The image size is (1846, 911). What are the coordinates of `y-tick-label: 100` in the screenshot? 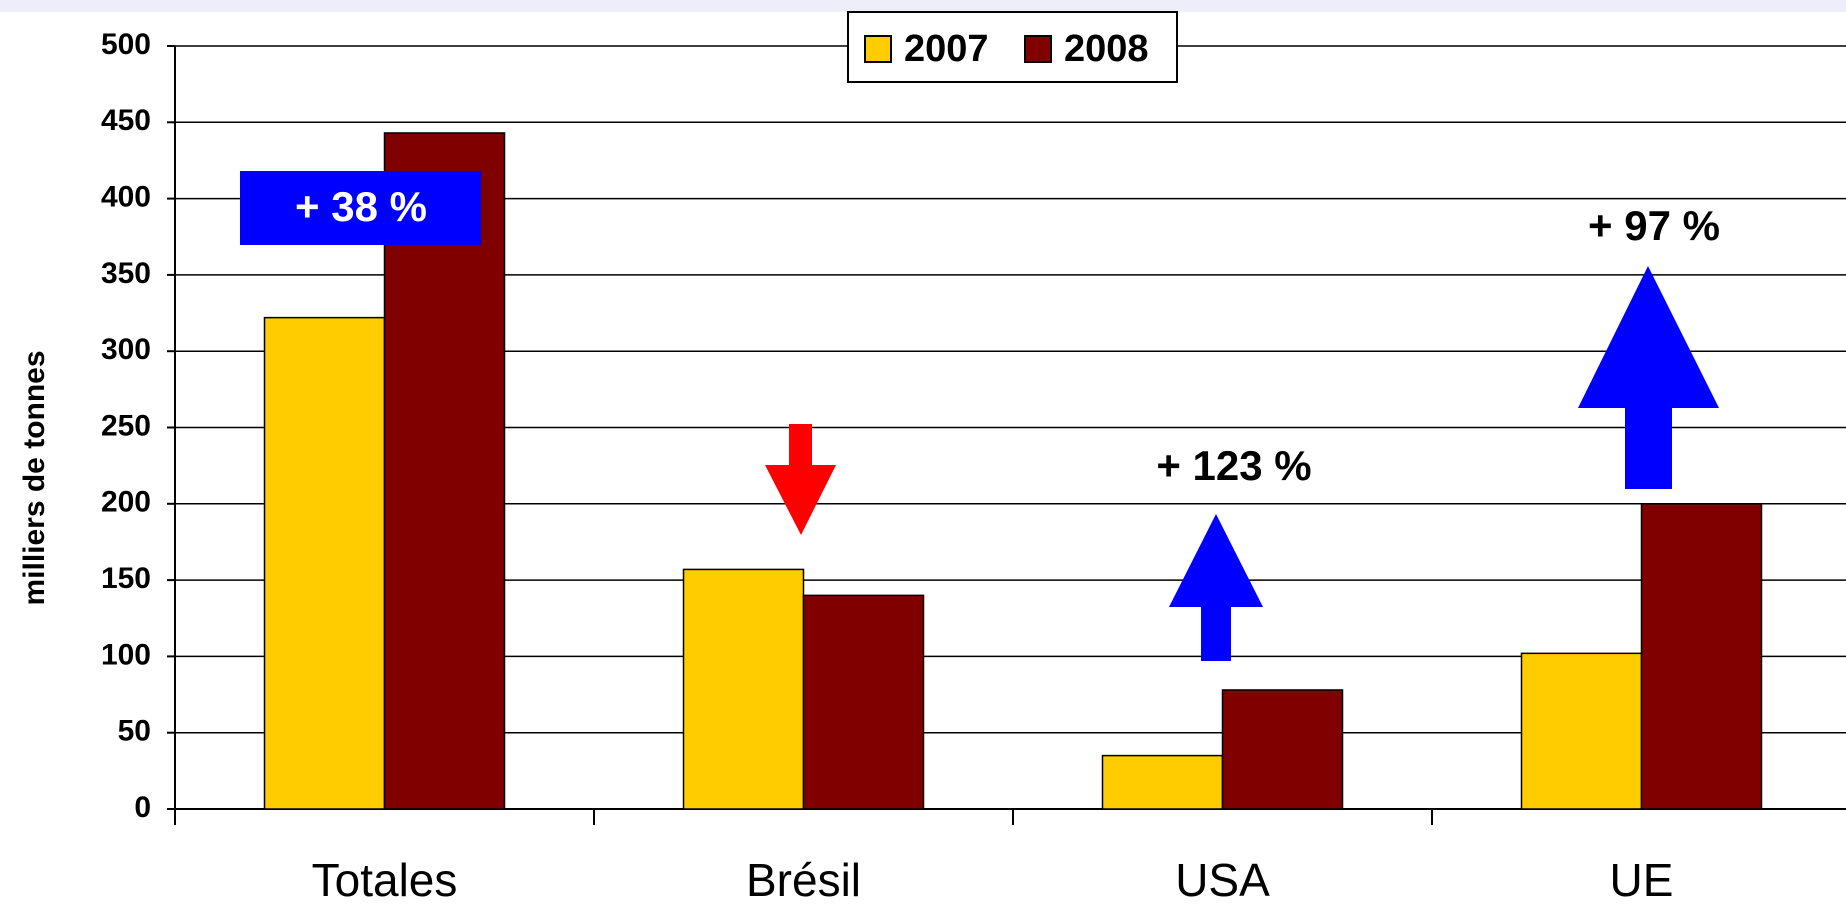 It's located at (126, 654).